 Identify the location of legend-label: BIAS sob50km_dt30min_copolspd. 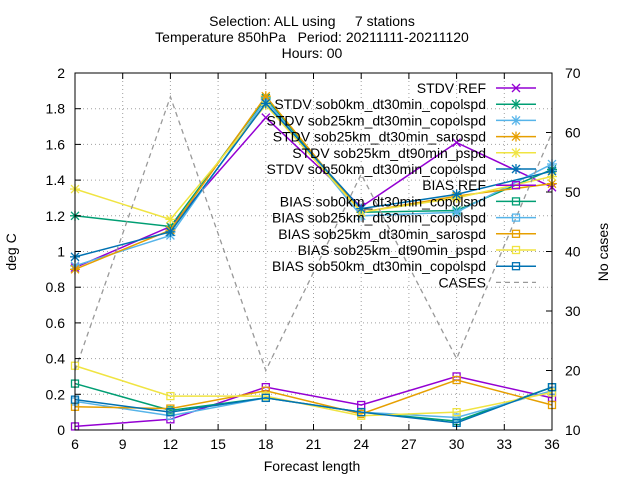
(379, 266).